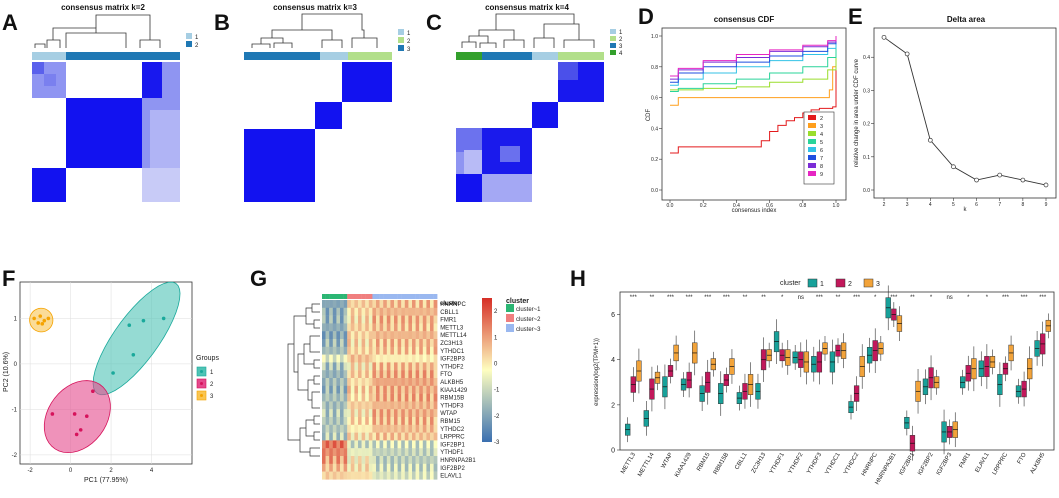 The height and width of the screenshot is (498, 1059). Describe the element at coordinates (434, 22) in the screenshot. I see `panel-letter: C` at that location.